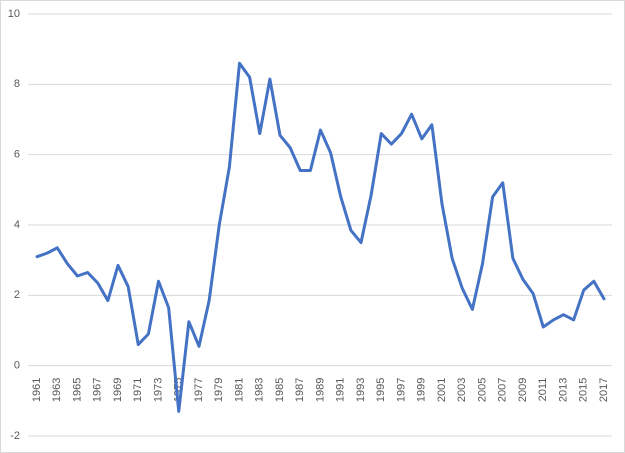 The width and height of the screenshot is (625, 453). Describe the element at coordinates (14, 14) in the screenshot. I see `y-tick-label: 10` at that location.